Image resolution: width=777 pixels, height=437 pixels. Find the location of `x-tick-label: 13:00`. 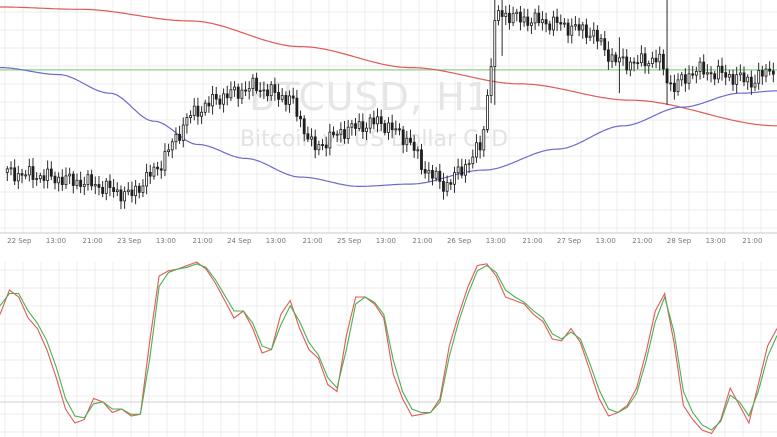

x-tick-label: 13:00 is located at coordinates (606, 241).